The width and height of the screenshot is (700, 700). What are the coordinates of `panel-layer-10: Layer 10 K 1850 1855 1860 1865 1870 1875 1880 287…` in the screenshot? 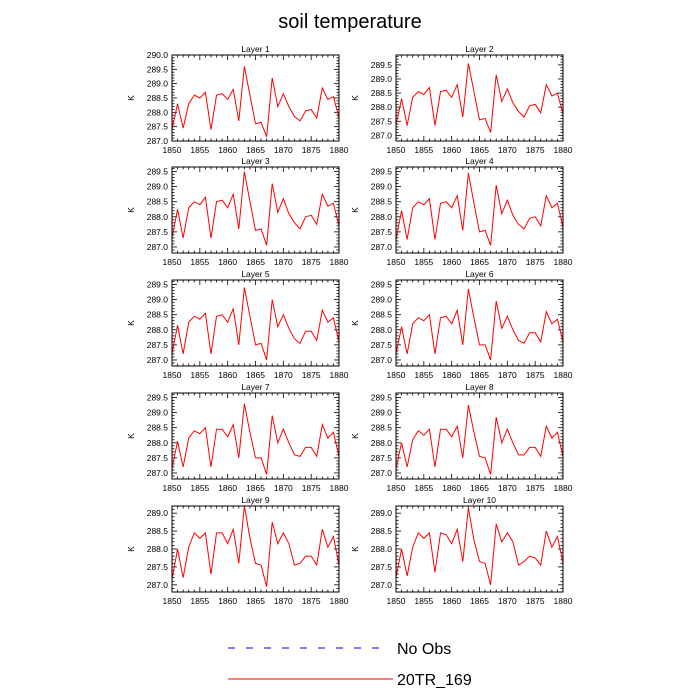 It's located at (461, 550).